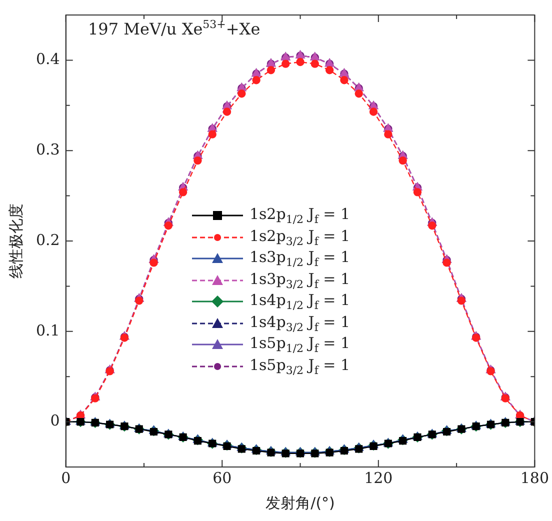 The height and width of the screenshot is (521, 552). Describe the element at coordinates (299, 280) in the screenshot. I see `legend-label: 1s3p$_{3/2}$ J$_{f}$ = 1` at that location.